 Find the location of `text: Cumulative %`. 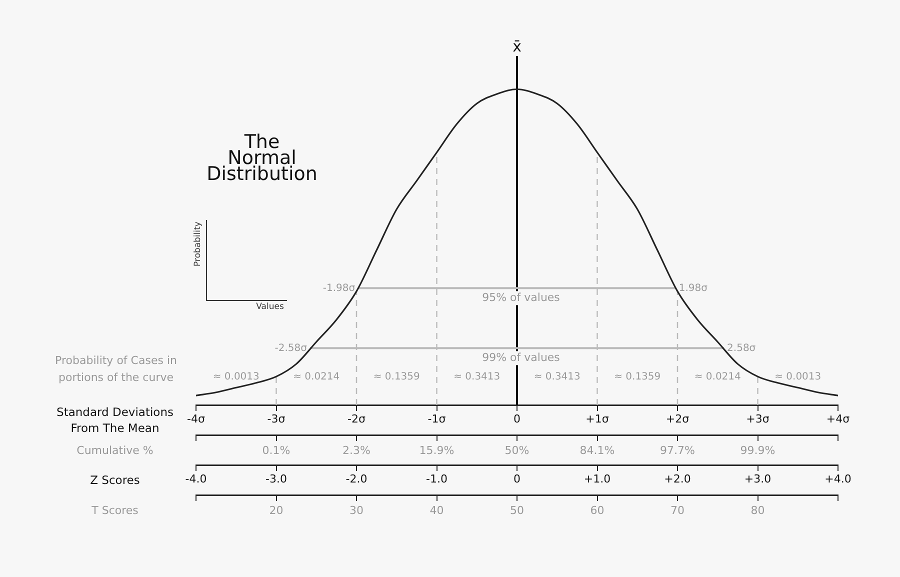

text: Cumulative % is located at coordinates (115, 450).